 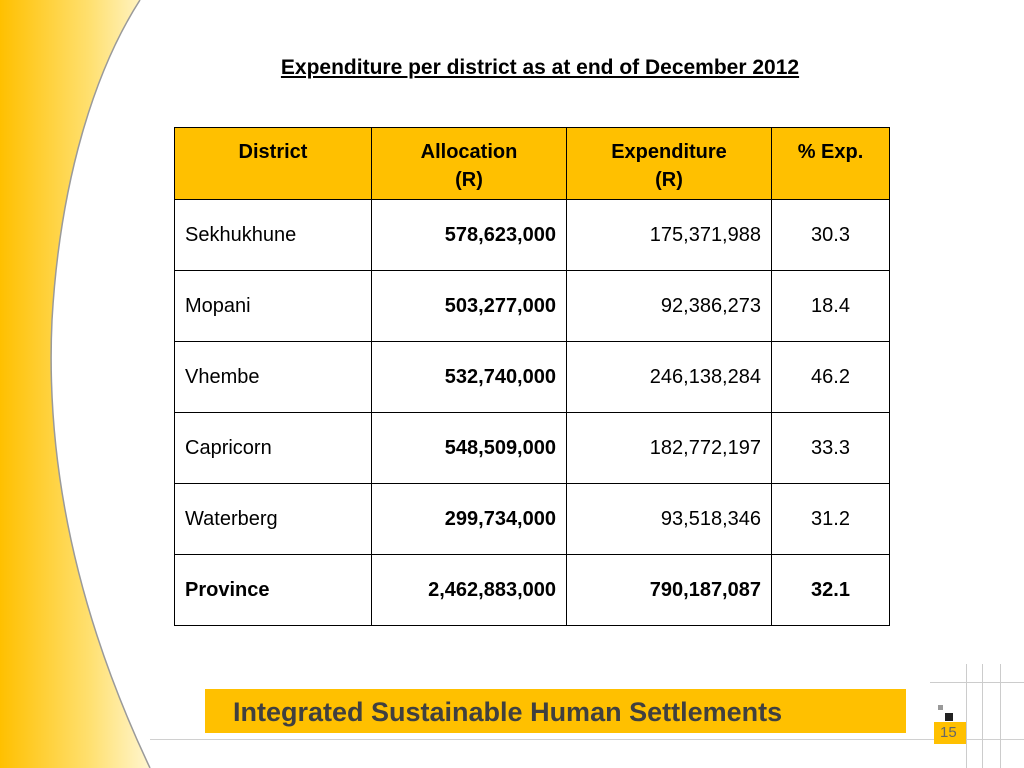 I want to click on cell-total-district: Province, so click(x=273, y=590).